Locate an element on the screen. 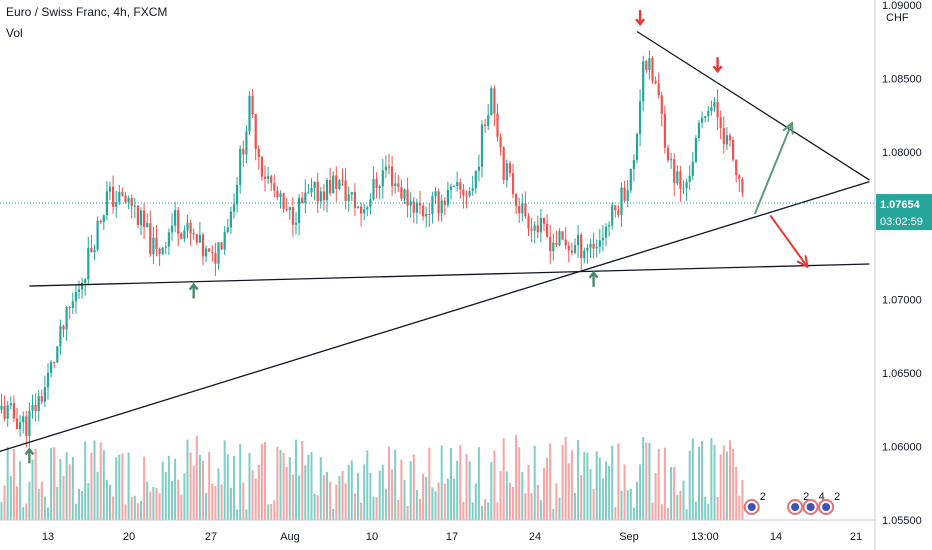 The width and height of the screenshot is (932, 550). bar-countdown: 03:02:59 is located at coordinates (901, 222).